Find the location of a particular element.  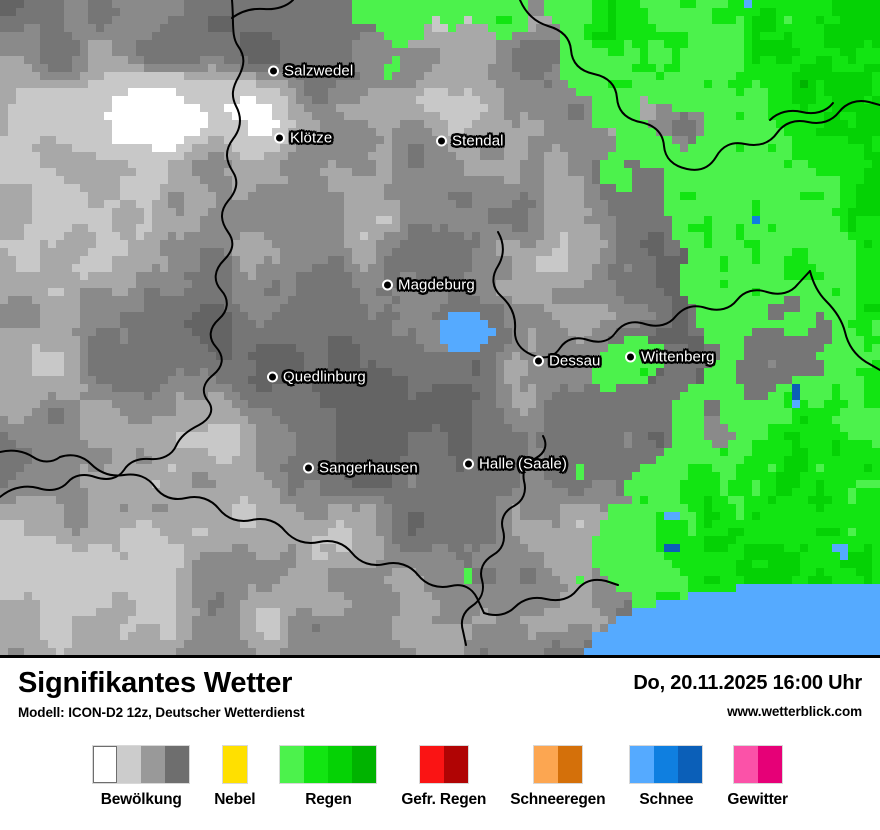

legend-item-regen: Regen is located at coordinates (328, 777).